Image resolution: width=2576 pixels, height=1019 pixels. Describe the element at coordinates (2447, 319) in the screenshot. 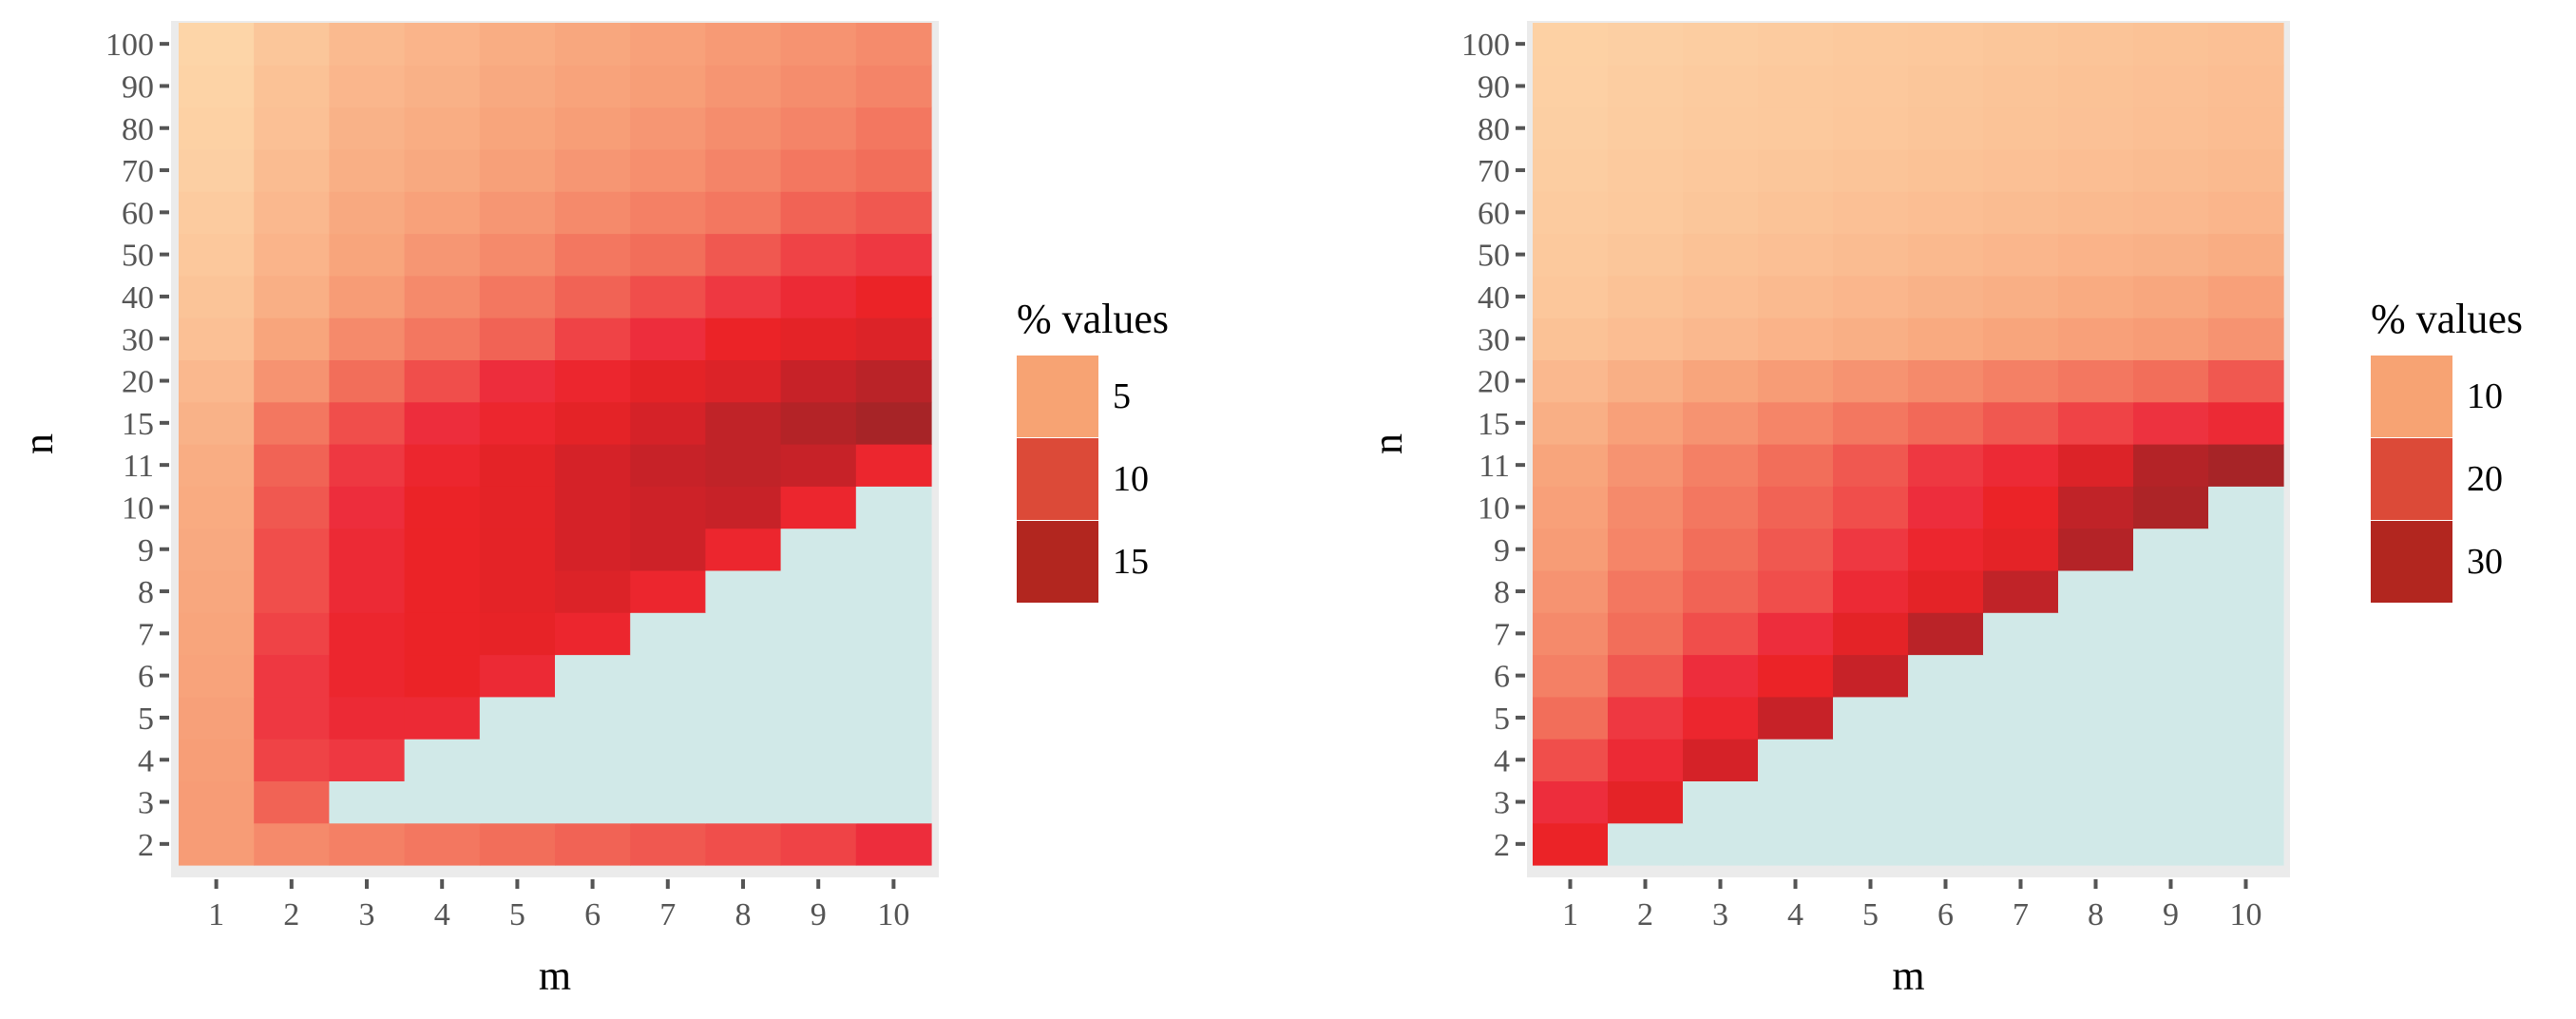

I see `legend-title: % values` at that location.